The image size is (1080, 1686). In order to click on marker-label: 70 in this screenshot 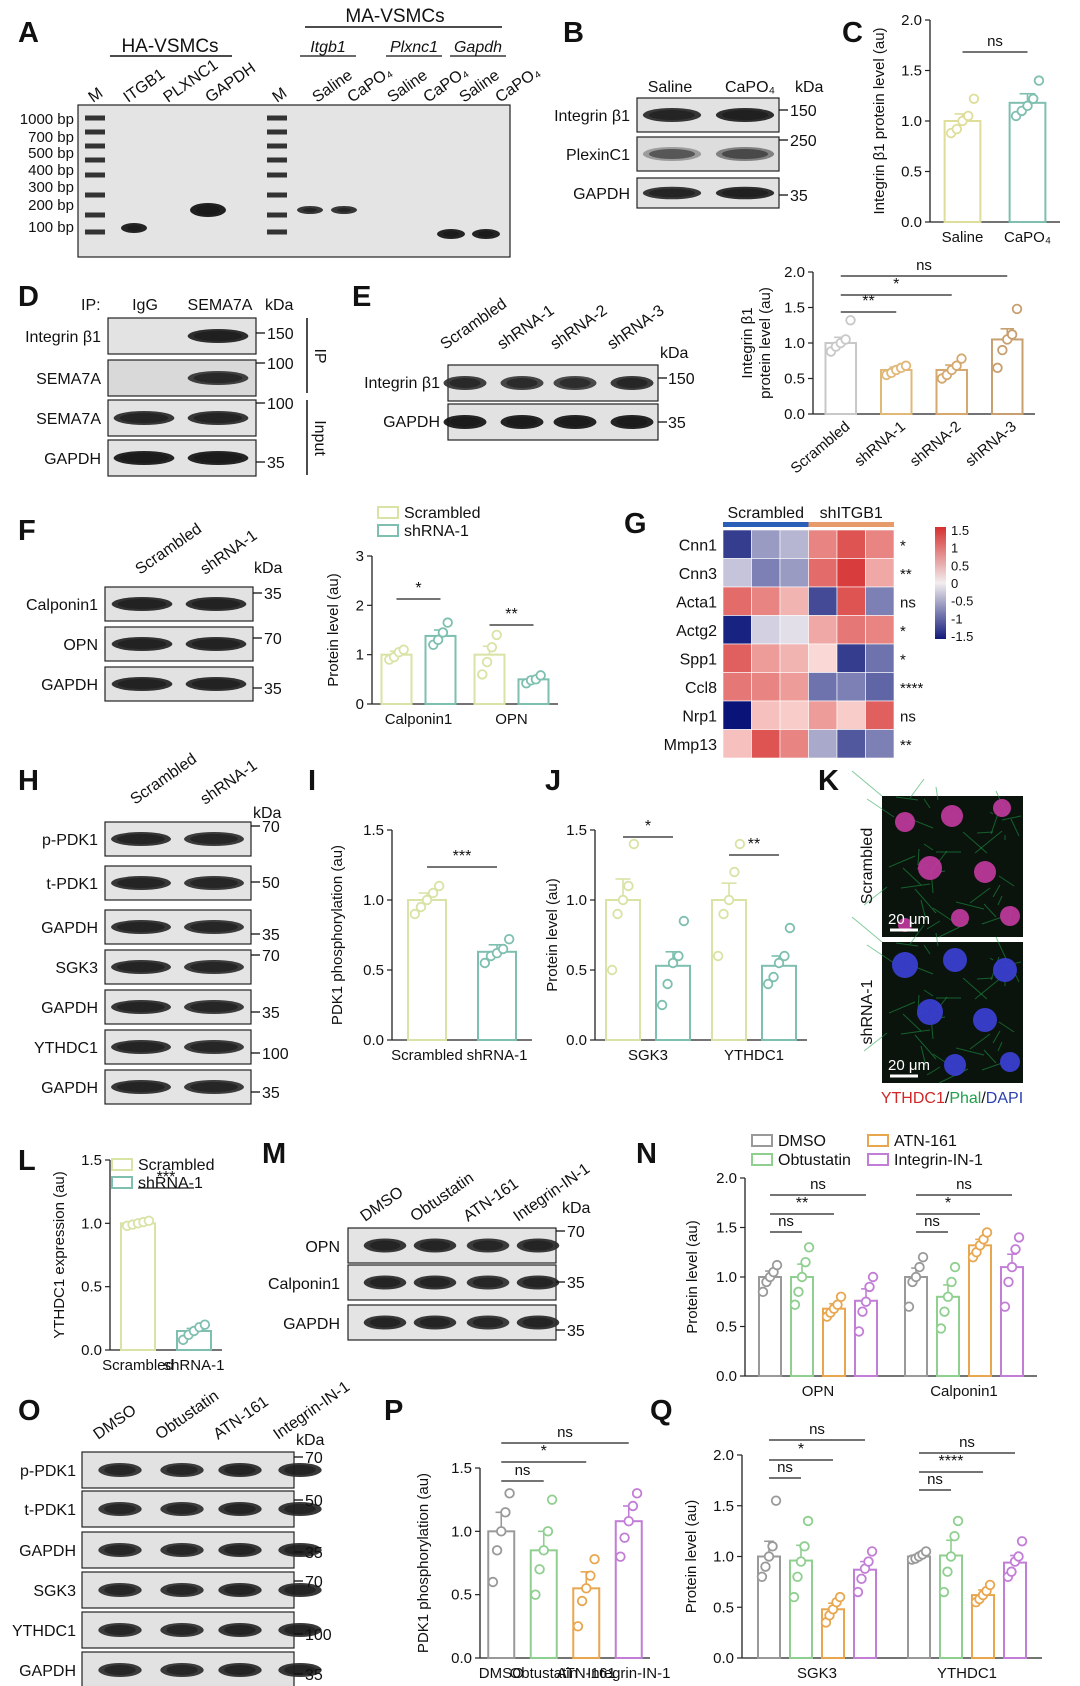, I will do `click(314, 1582)`.